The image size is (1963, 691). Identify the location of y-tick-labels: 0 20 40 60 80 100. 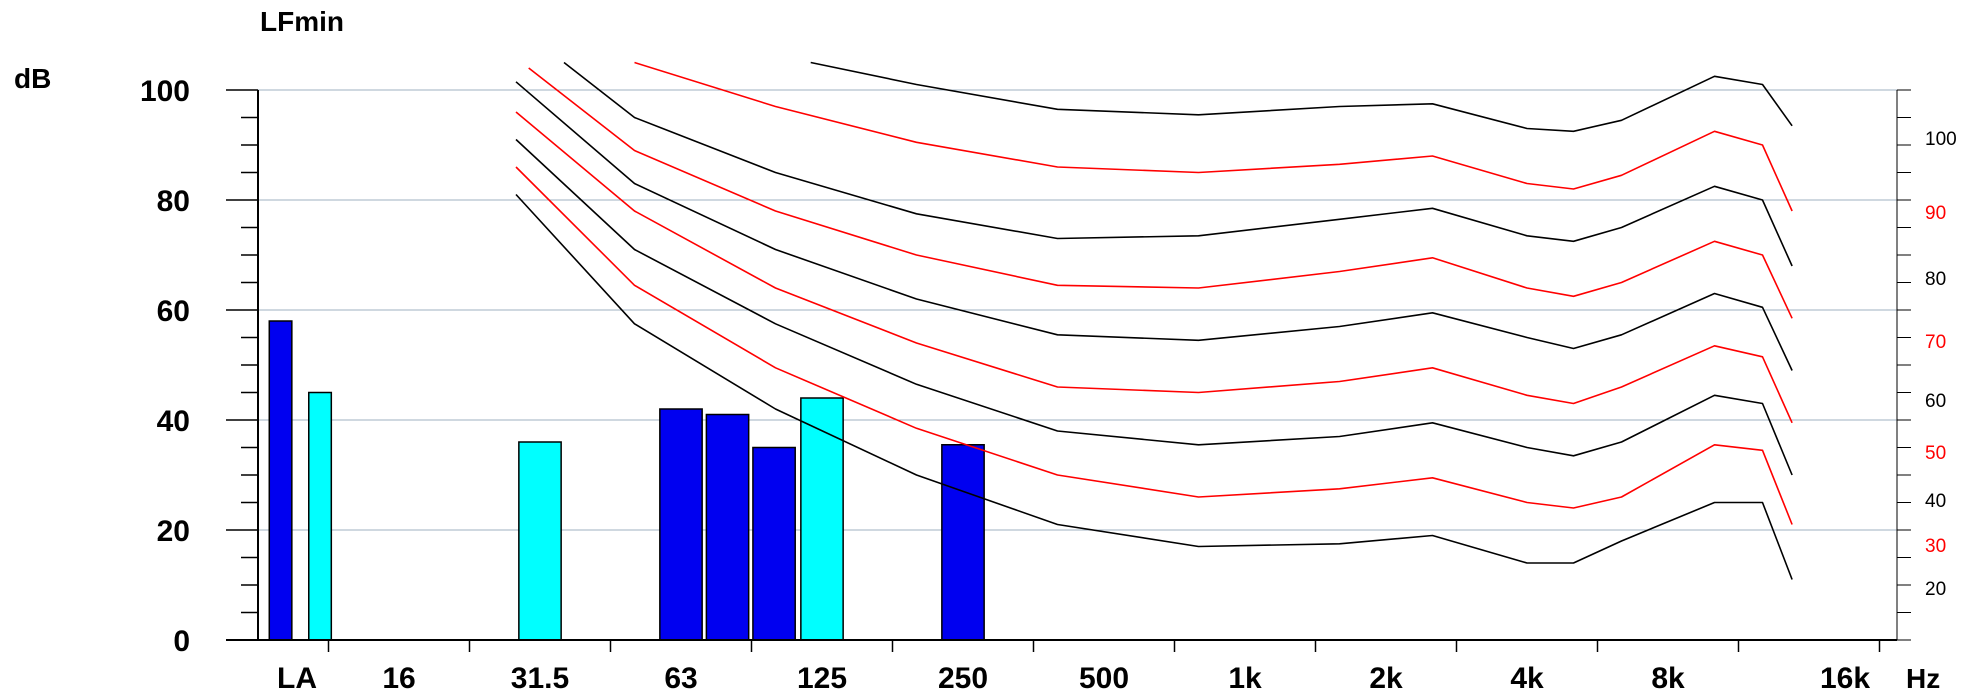
(165, 366).